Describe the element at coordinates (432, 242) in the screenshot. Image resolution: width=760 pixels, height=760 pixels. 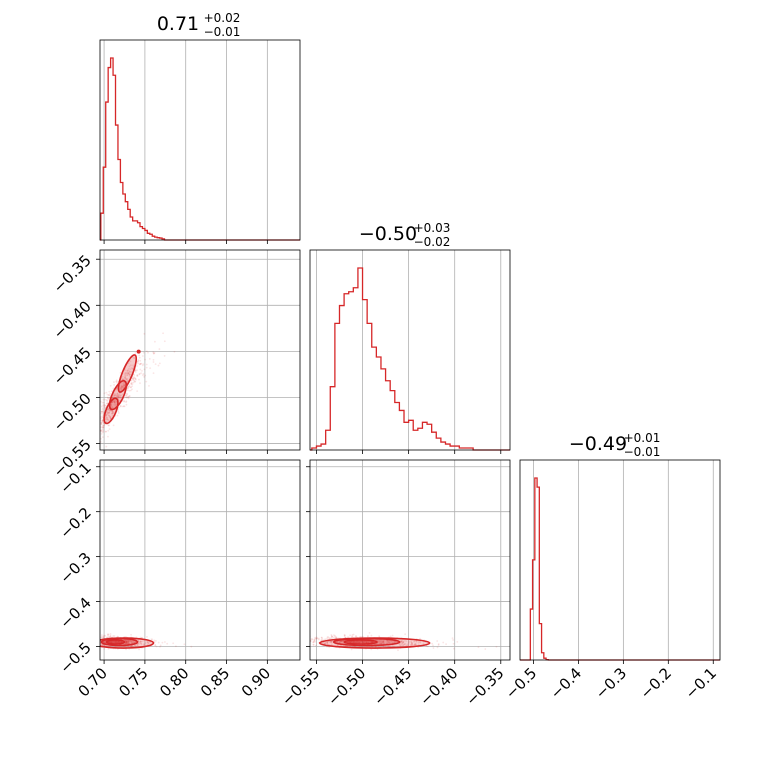
I see `param-title-minus-1: −0.02` at that location.